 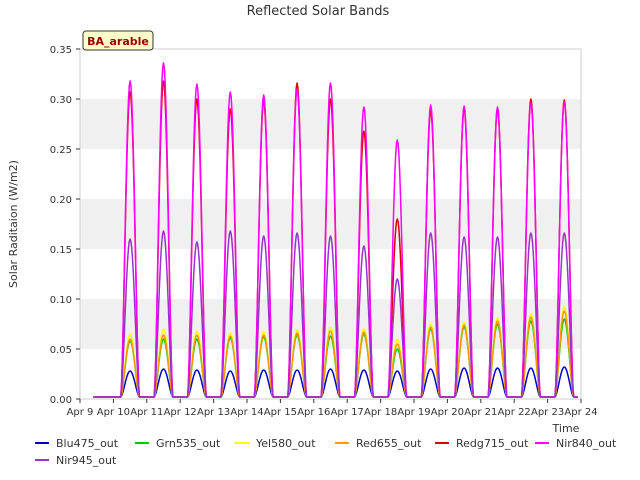 I want to click on site-badge-label: BA_arable, so click(x=118, y=41).